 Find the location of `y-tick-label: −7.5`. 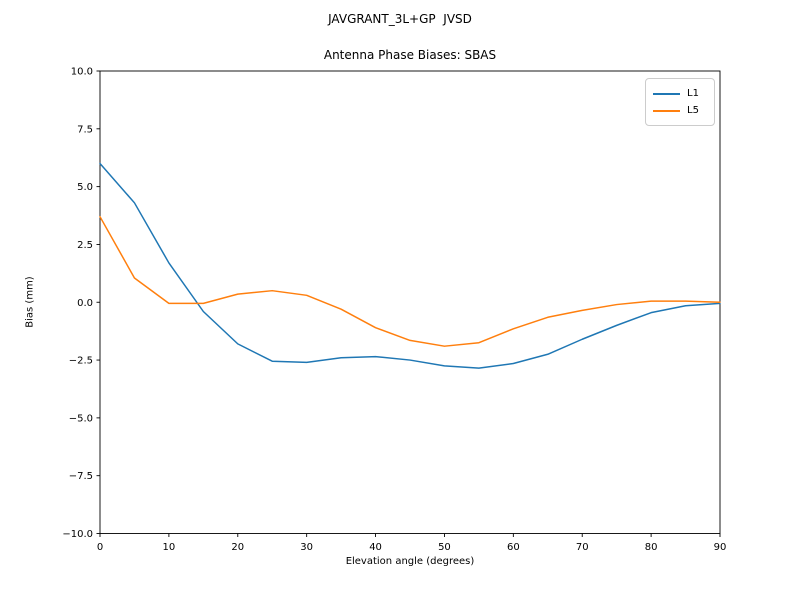

y-tick-label: −7.5 is located at coordinates (81, 476).